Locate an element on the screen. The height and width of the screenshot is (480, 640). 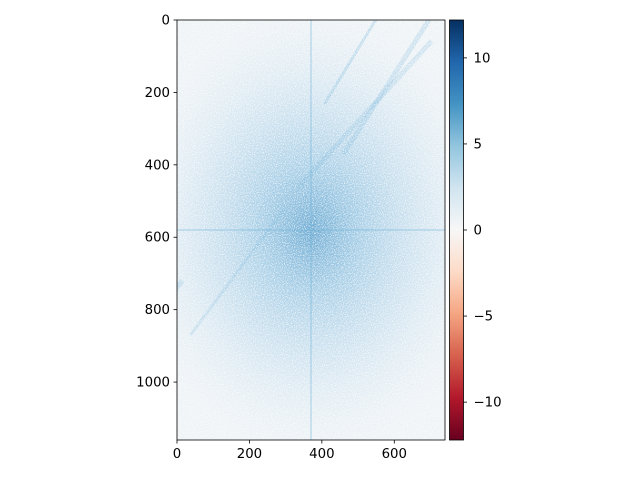
y-tick-label: 200 is located at coordinates (157, 93).